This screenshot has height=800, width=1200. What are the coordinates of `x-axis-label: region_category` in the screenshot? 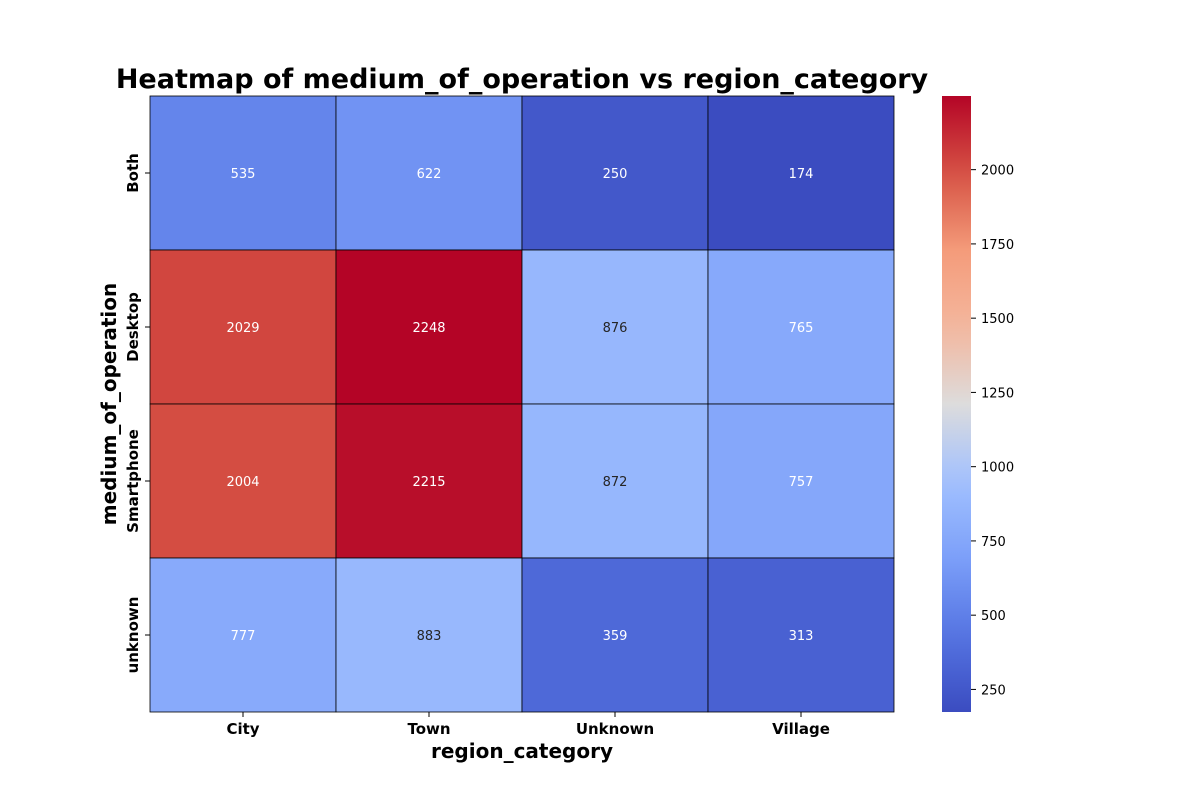 It's located at (522, 751).